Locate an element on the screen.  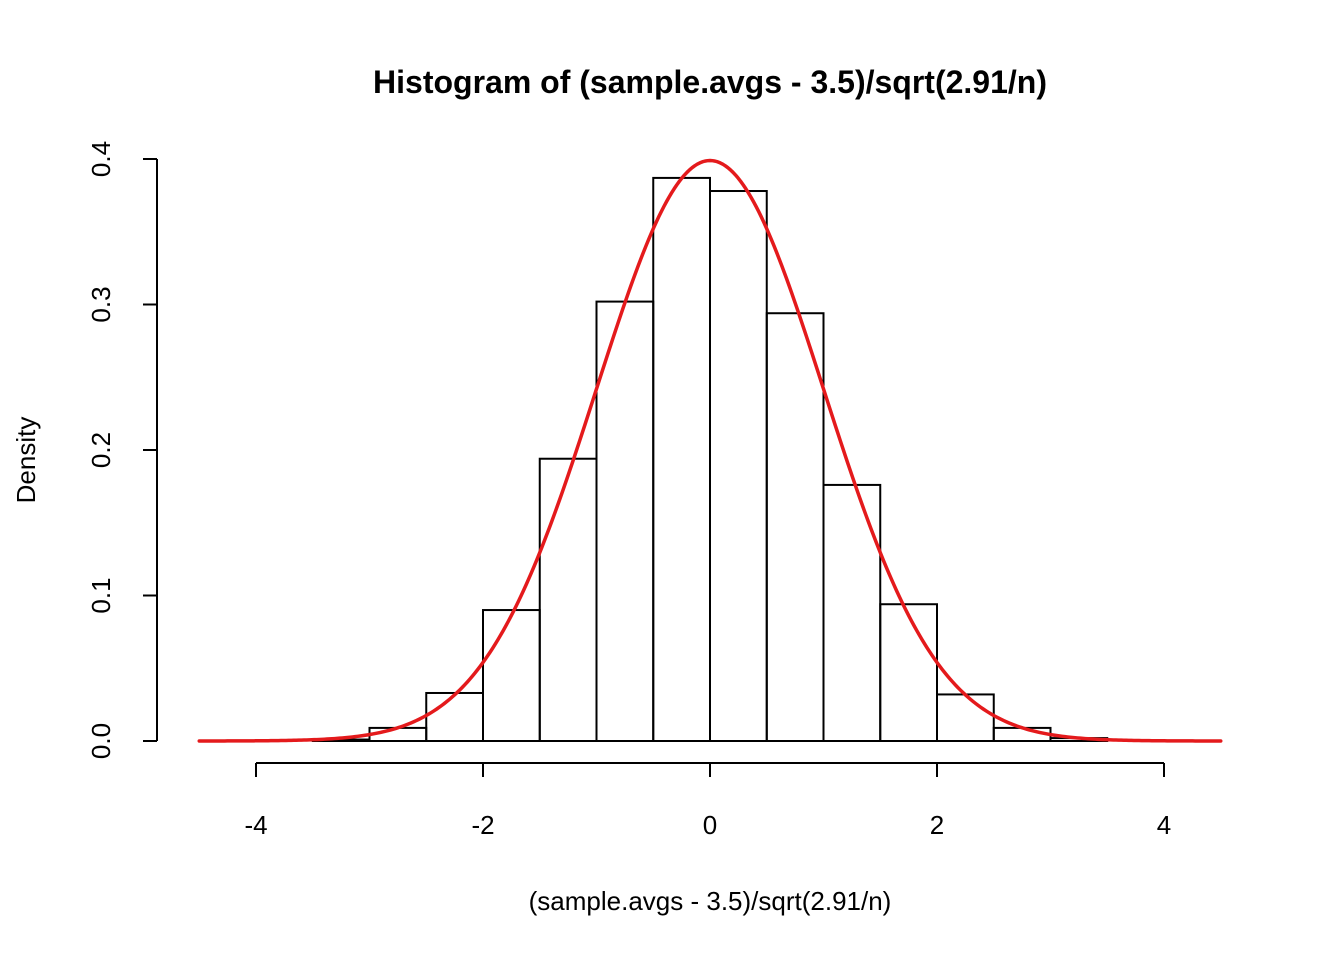
x-tick-label-0: -4 is located at coordinates (255, 825).